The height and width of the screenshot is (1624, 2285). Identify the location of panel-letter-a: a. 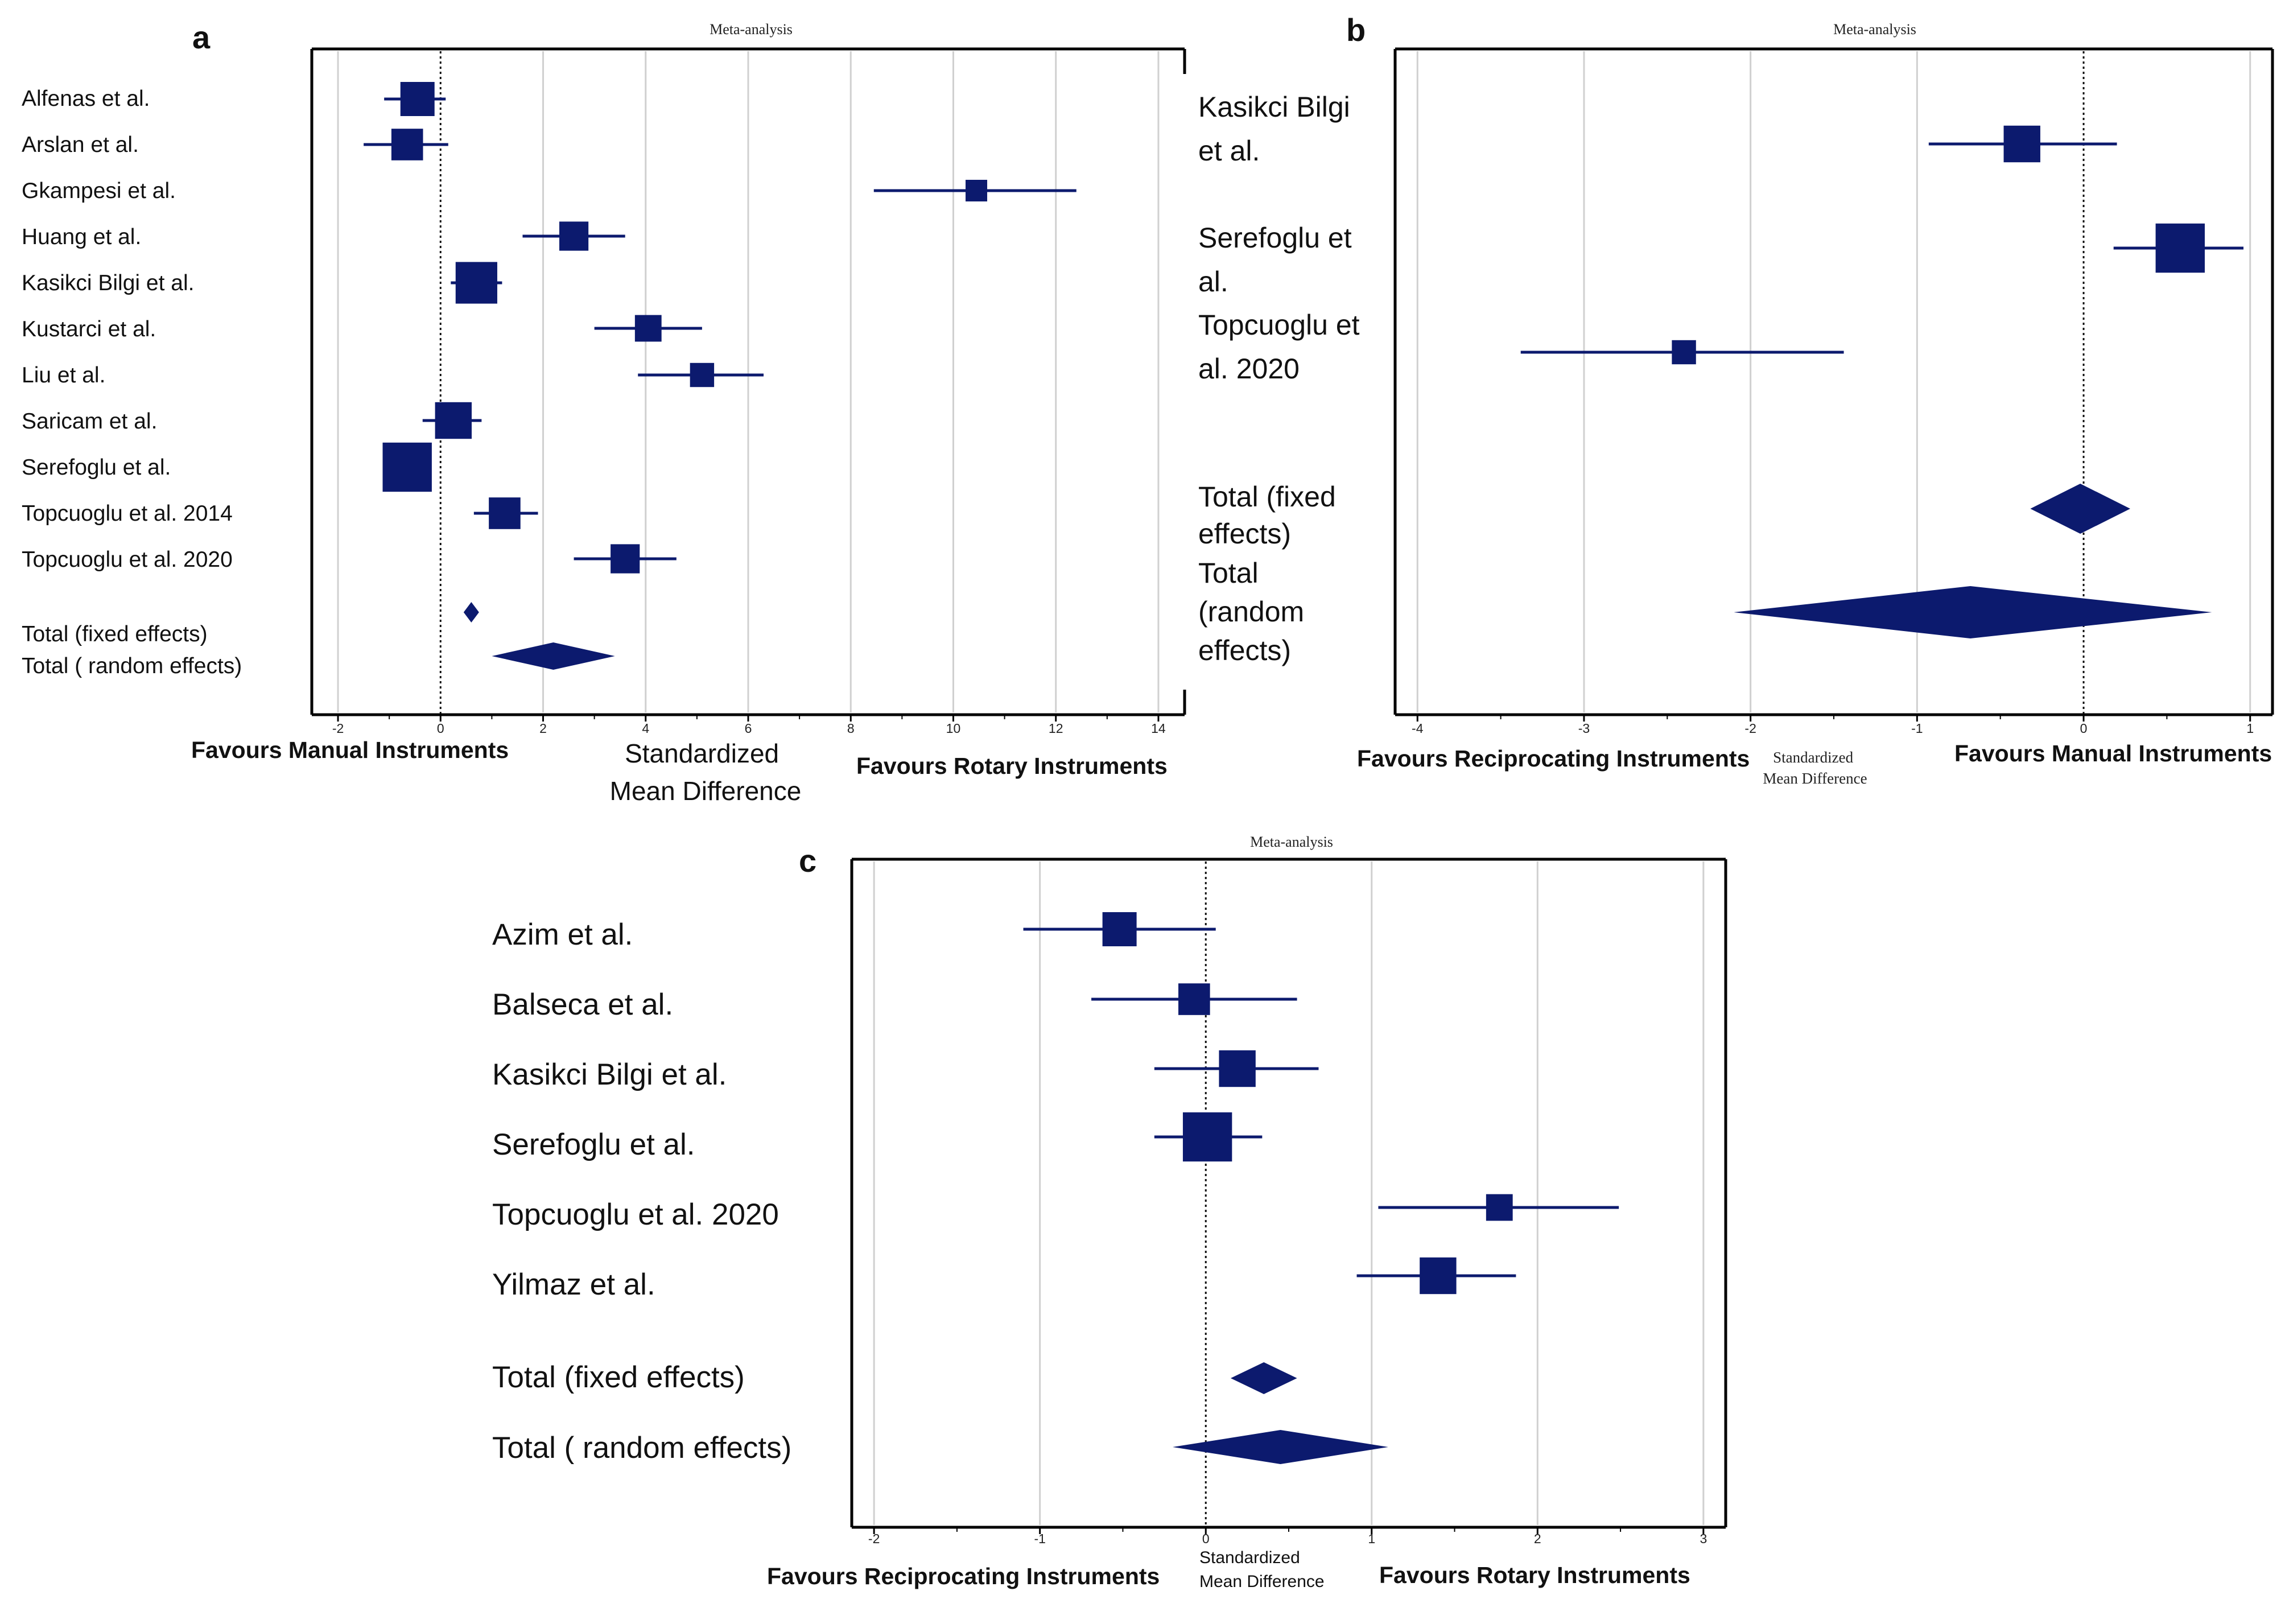
(201, 37).